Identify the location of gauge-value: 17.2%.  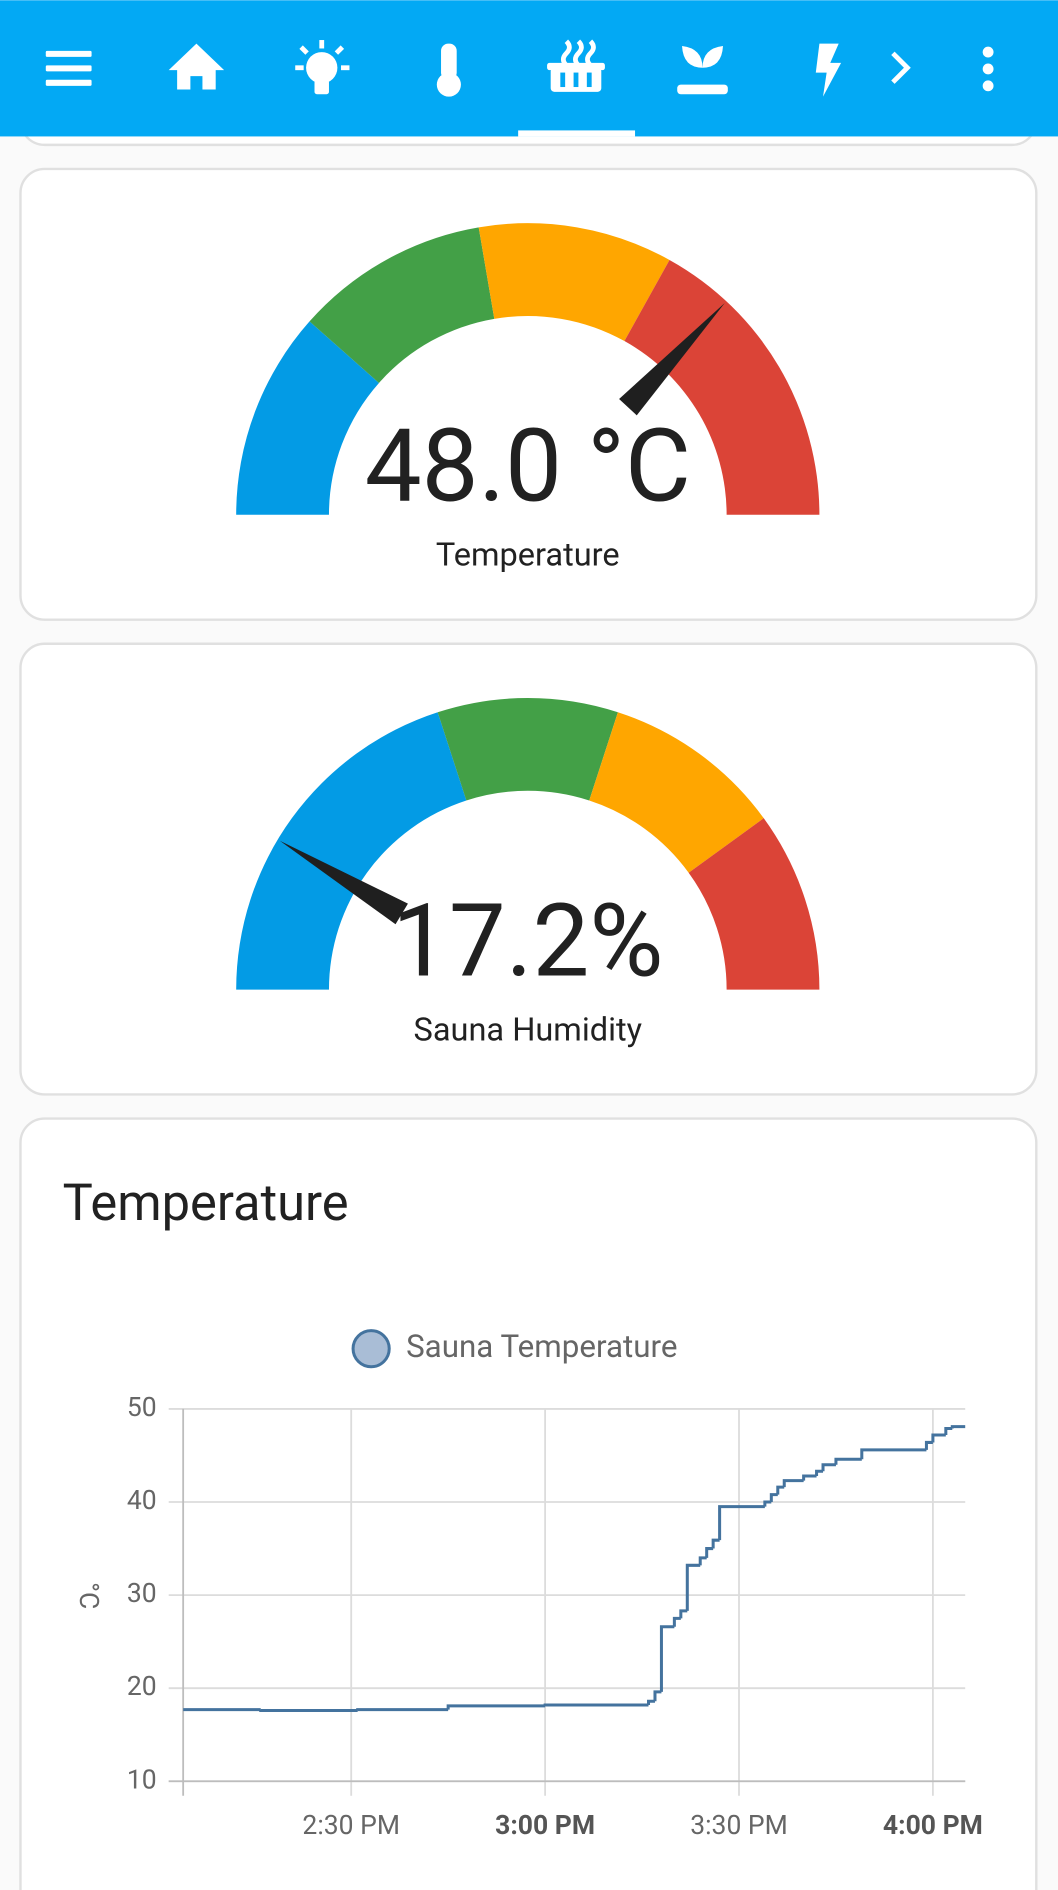
(527, 940).